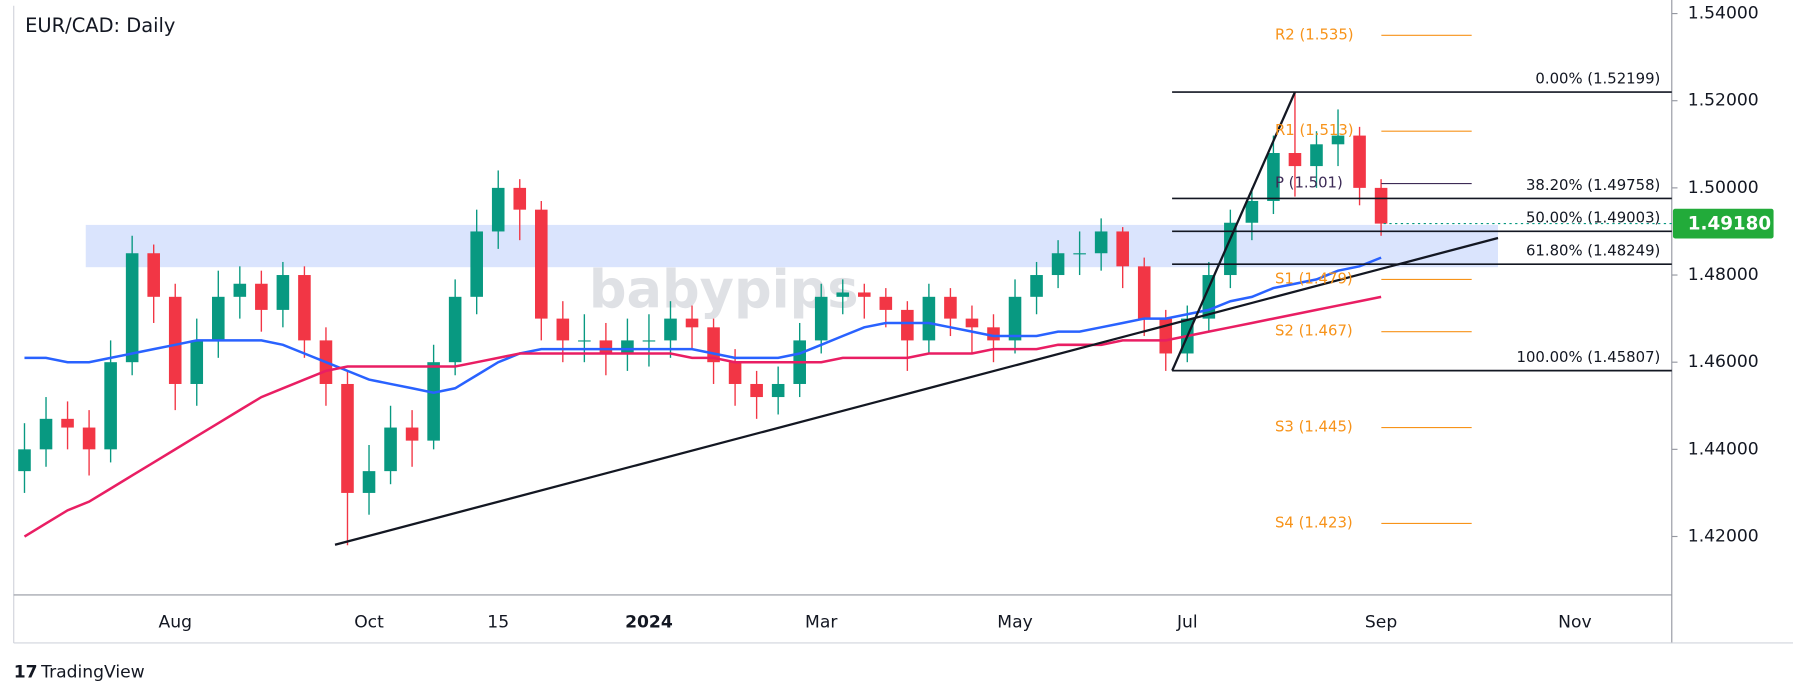  I want to click on x-tick-label: 15, so click(498, 622).